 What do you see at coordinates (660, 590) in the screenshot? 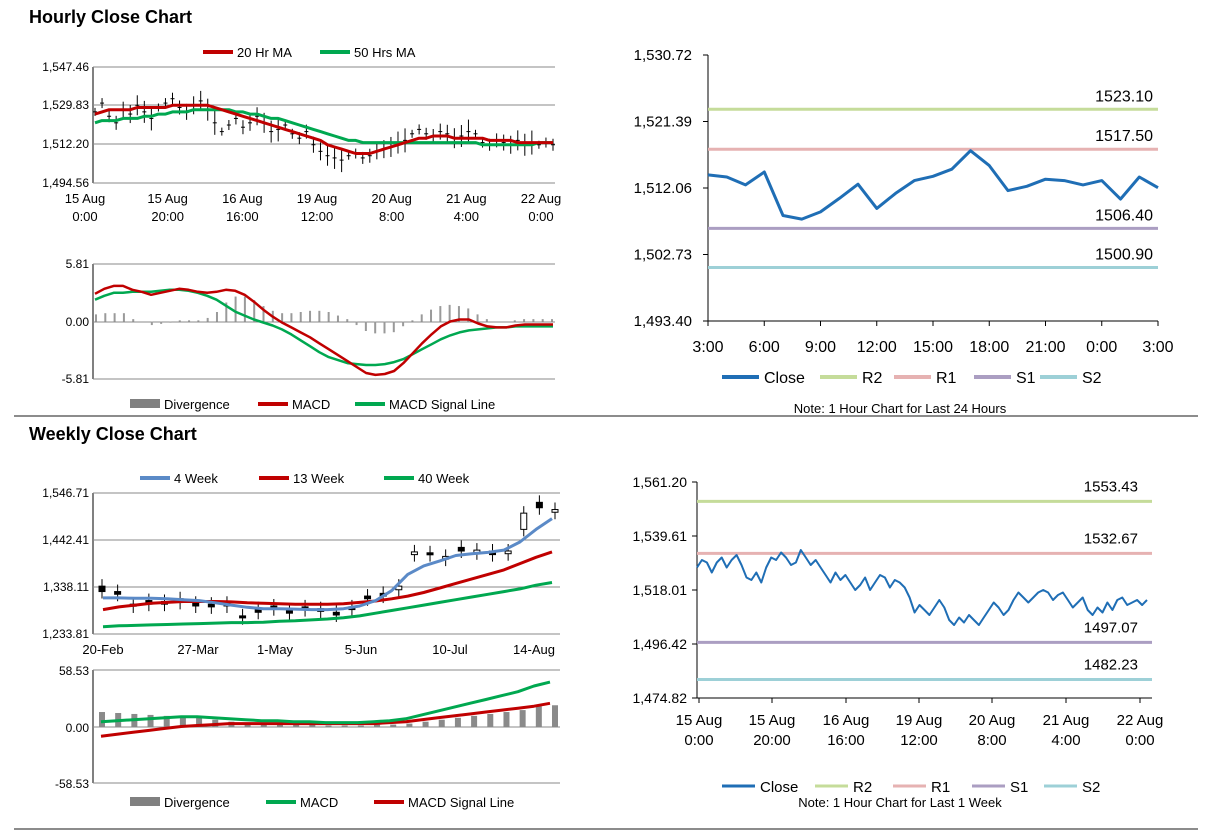
I see `weekly-pivot-ytick: 1,518.01` at bounding box center [660, 590].